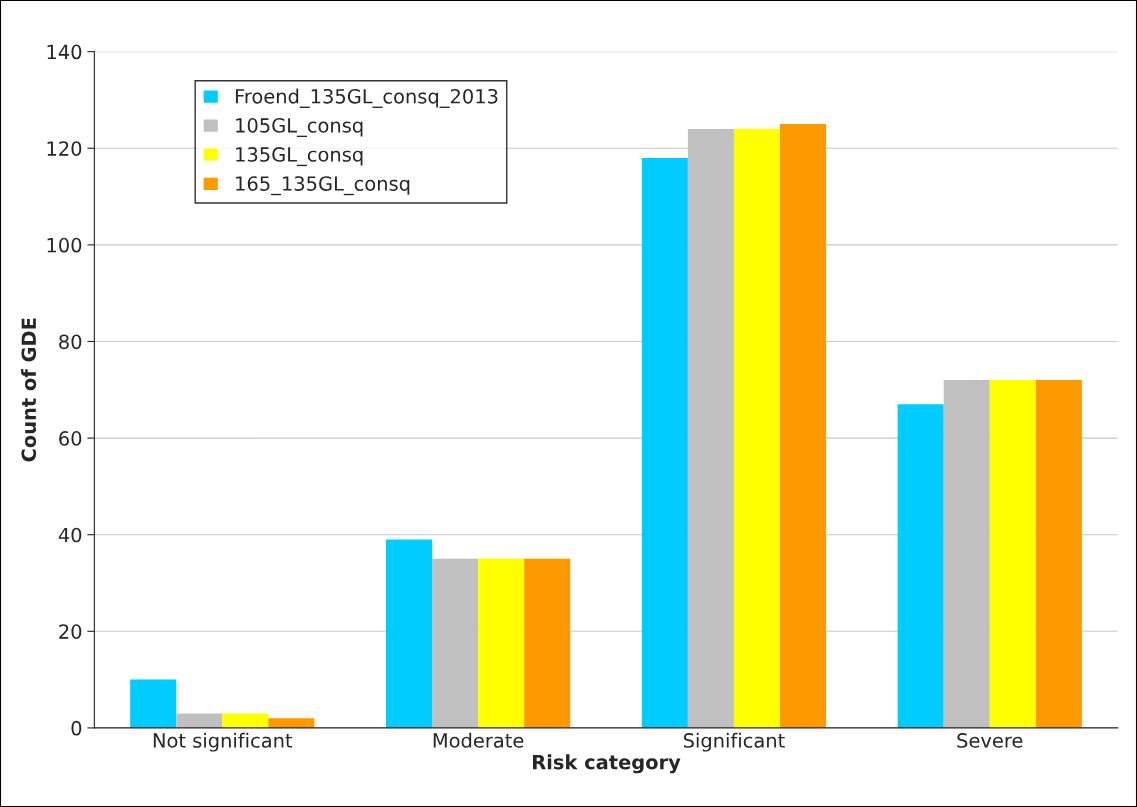 The width and height of the screenshot is (1137, 807). Describe the element at coordinates (70, 631) in the screenshot. I see `y-tick-label: 20` at that location.